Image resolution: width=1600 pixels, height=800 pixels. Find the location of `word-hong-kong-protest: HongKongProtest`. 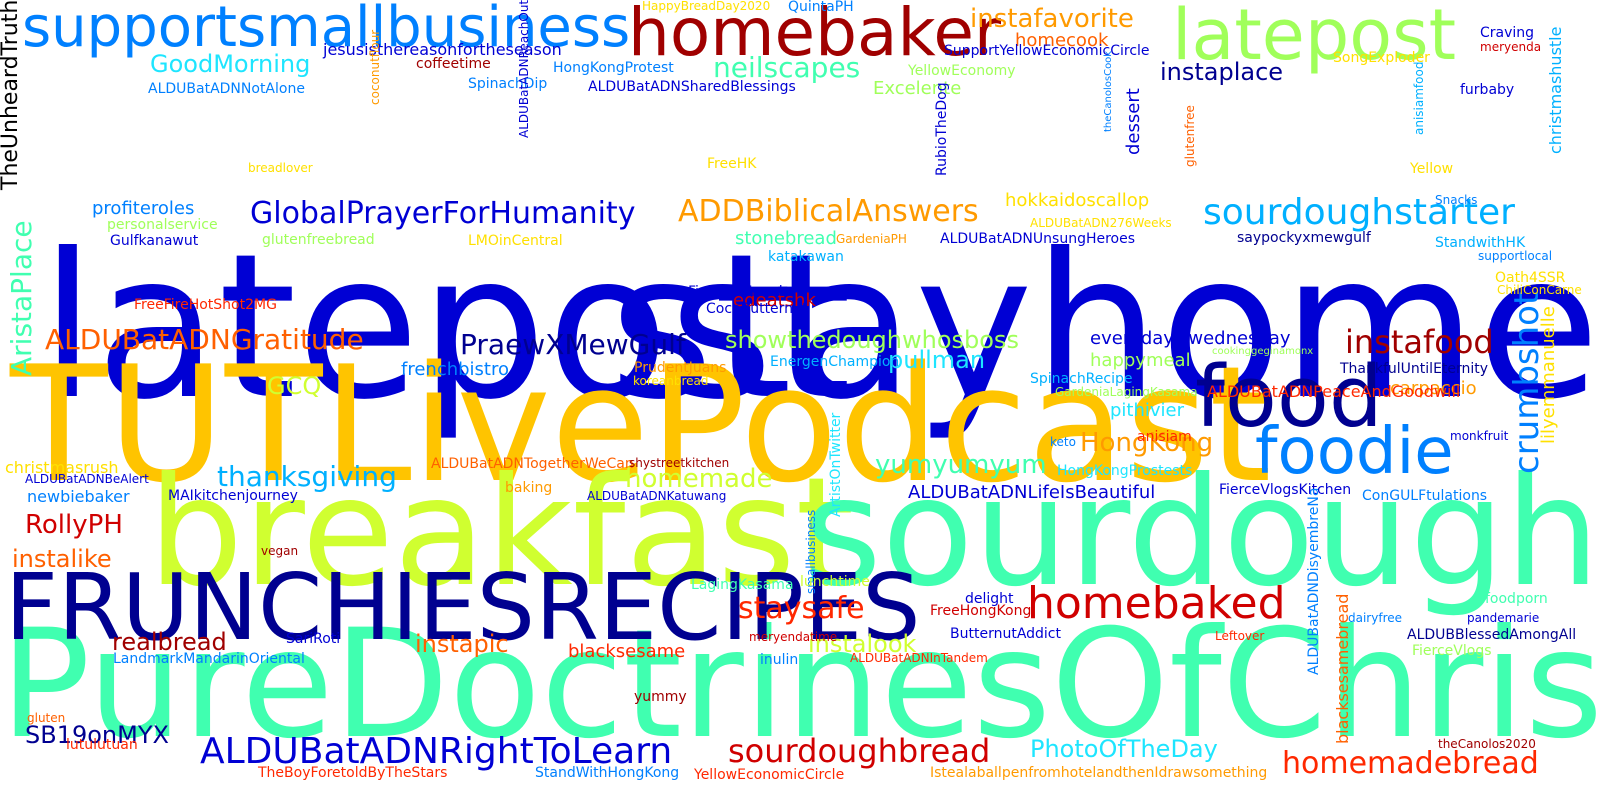

word-hong-kong-protest: HongKongProtest is located at coordinates (613, 68).